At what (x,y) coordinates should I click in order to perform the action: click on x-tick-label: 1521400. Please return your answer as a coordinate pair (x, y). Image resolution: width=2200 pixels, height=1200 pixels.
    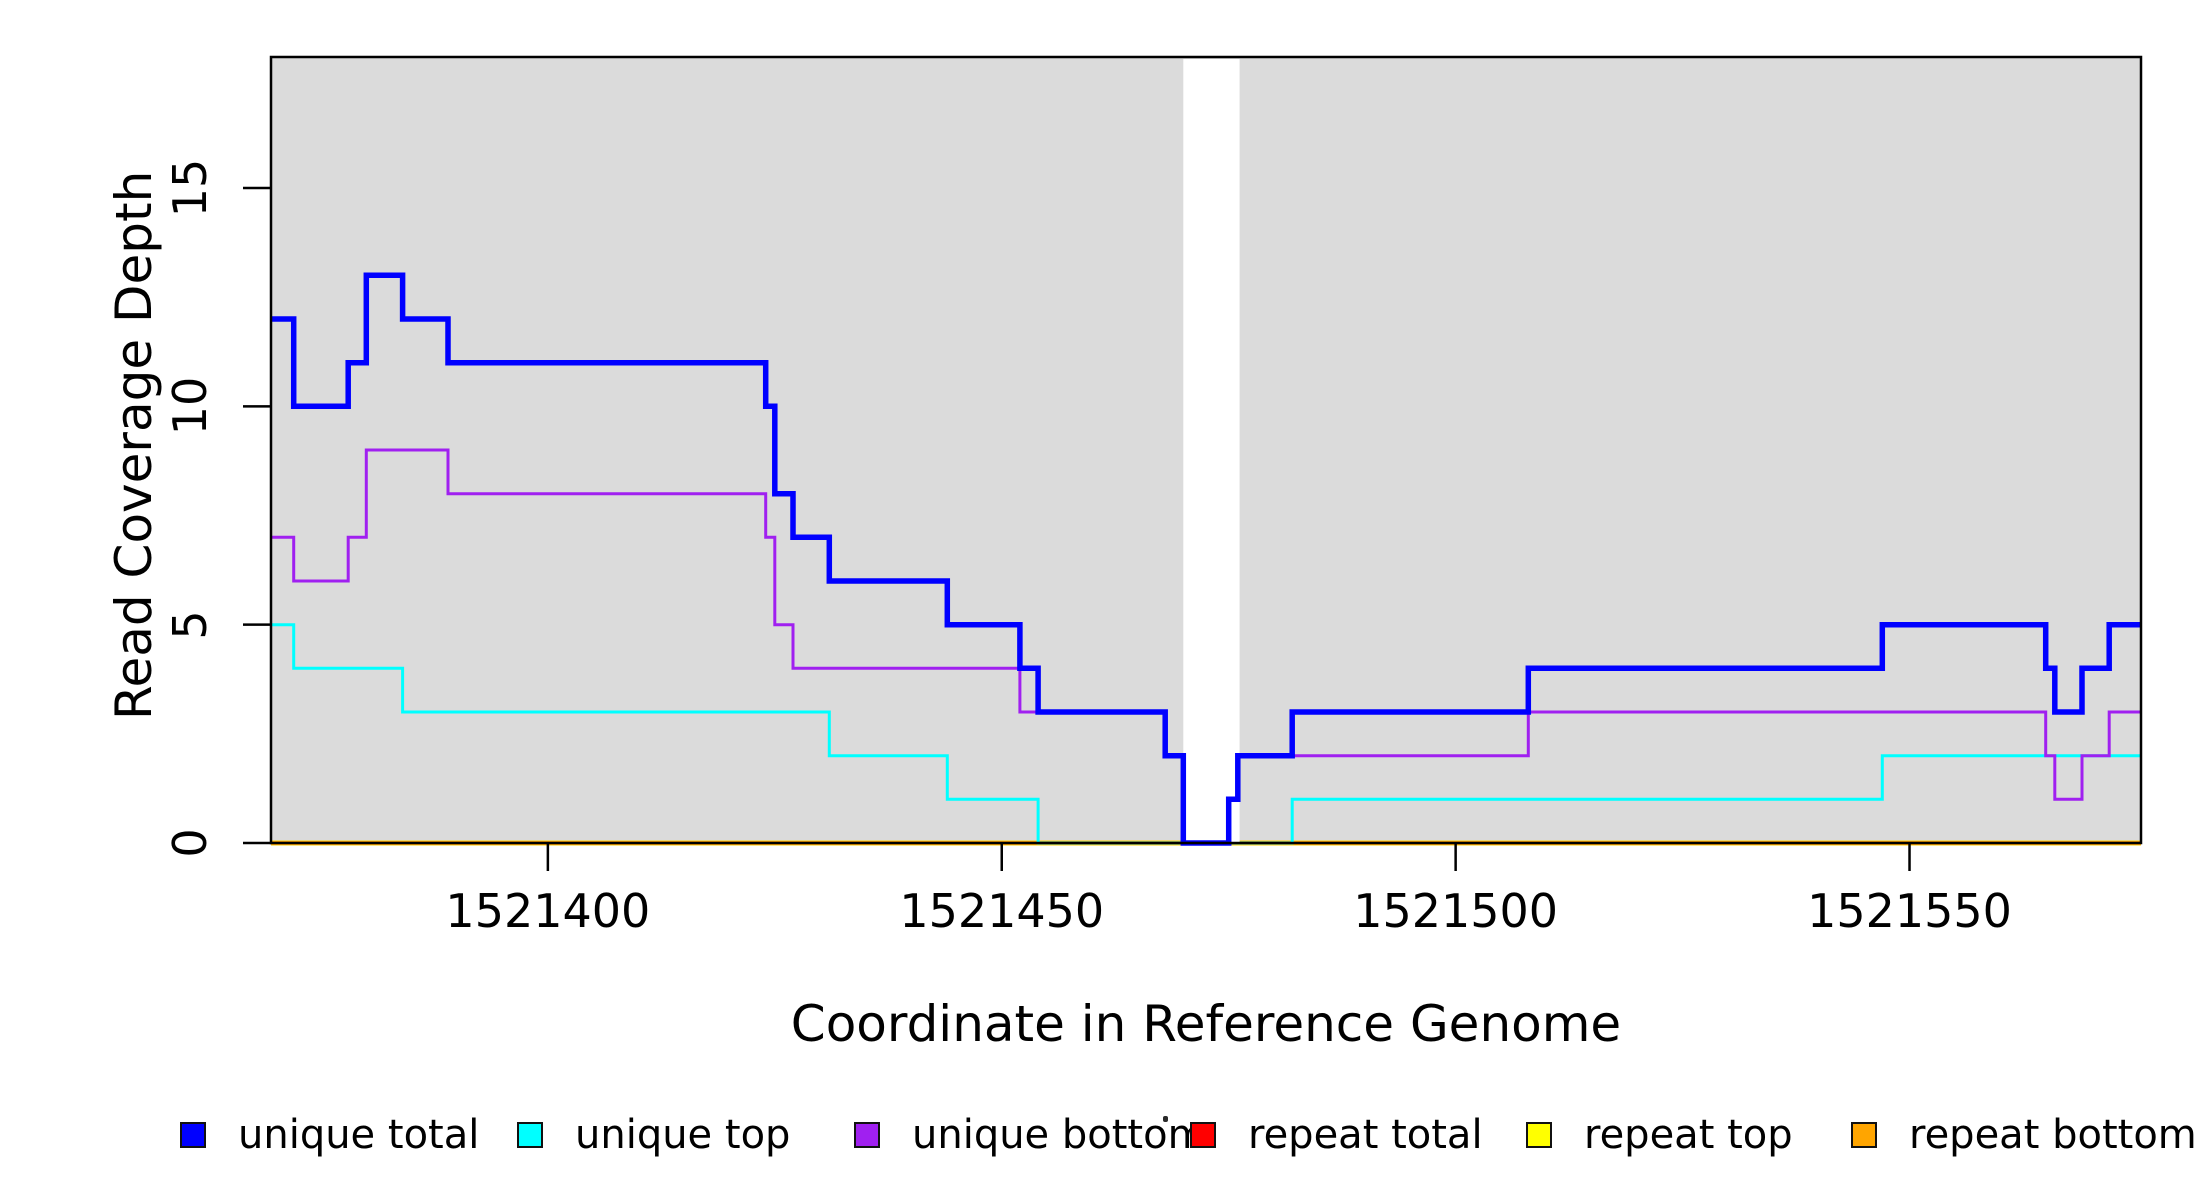
    Looking at the image, I should click on (548, 911).